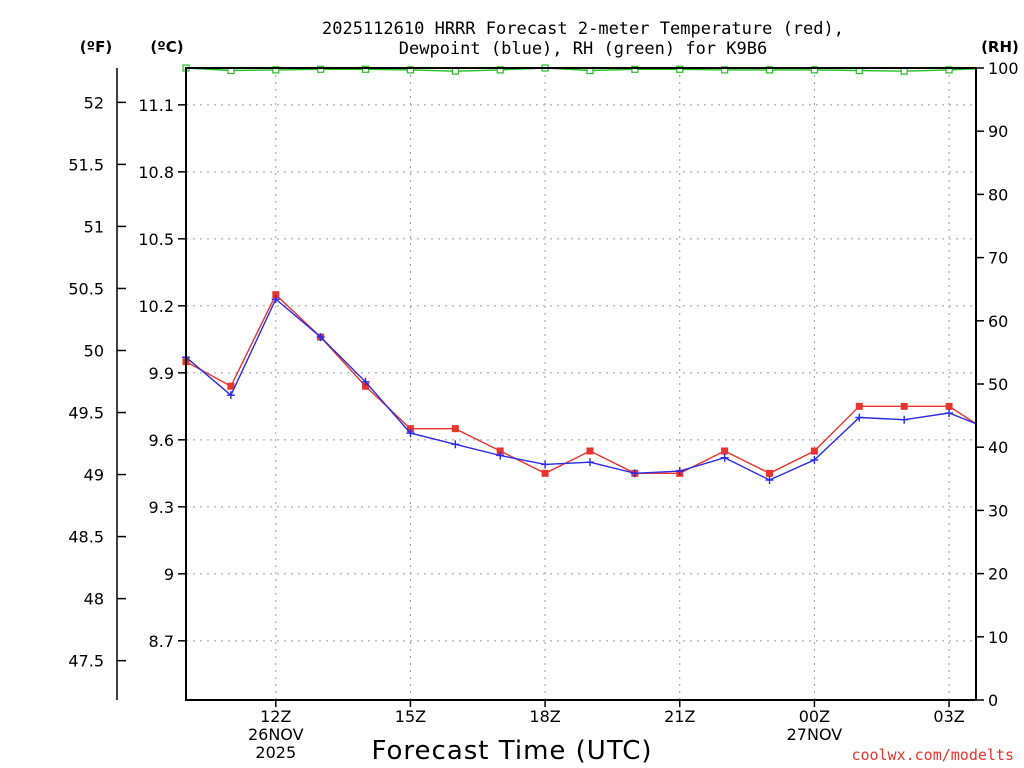 This screenshot has width=1024, height=768. I want to click on celsius-tick-label: 10.8, so click(156, 172).